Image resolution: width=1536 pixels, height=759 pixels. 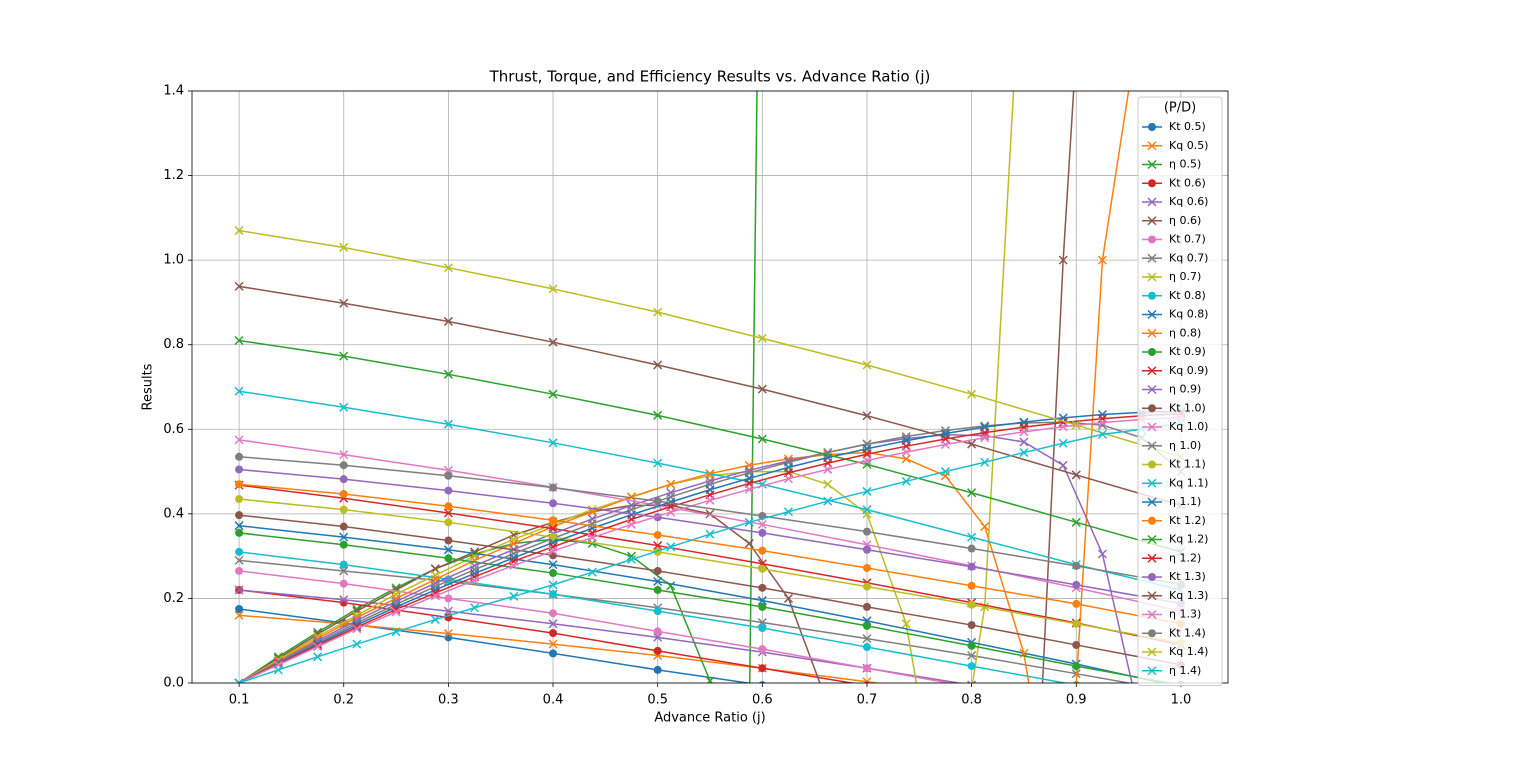 What do you see at coordinates (173, 91) in the screenshot?
I see `y-tick-label: 1.4` at bounding box center [173, 91].